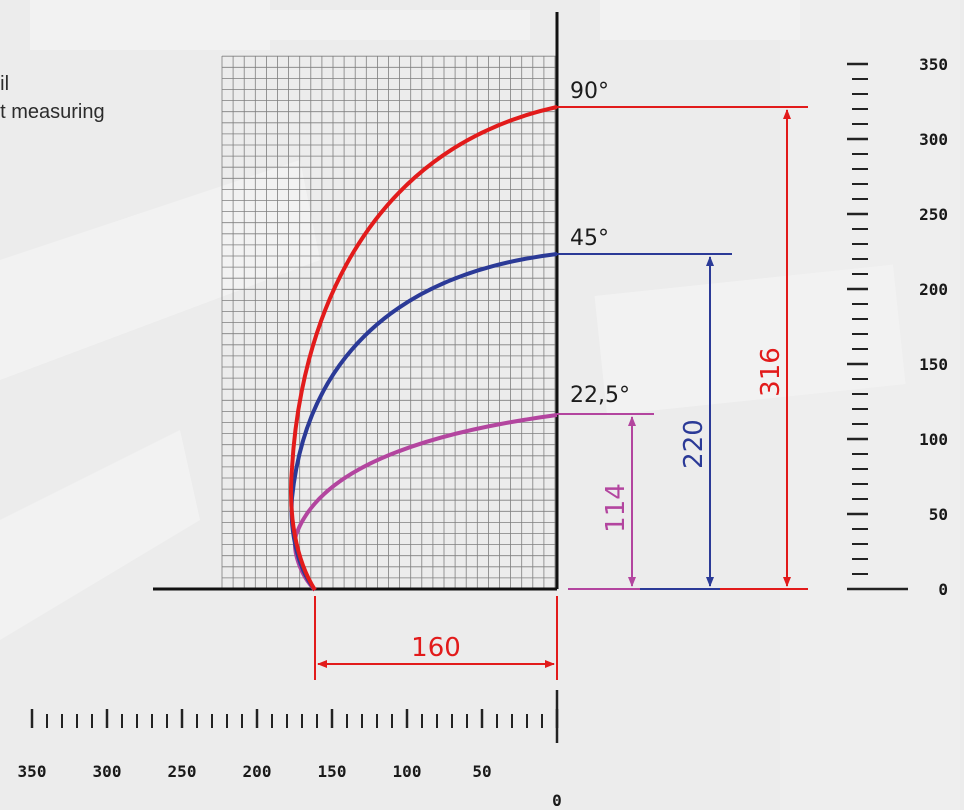 The height and width of the screenshot is (810, 964). What do you see at coordinates (589, 91) in the screenshot?
I see `angle-label-90: 90°` at bounding box center [589, 91].